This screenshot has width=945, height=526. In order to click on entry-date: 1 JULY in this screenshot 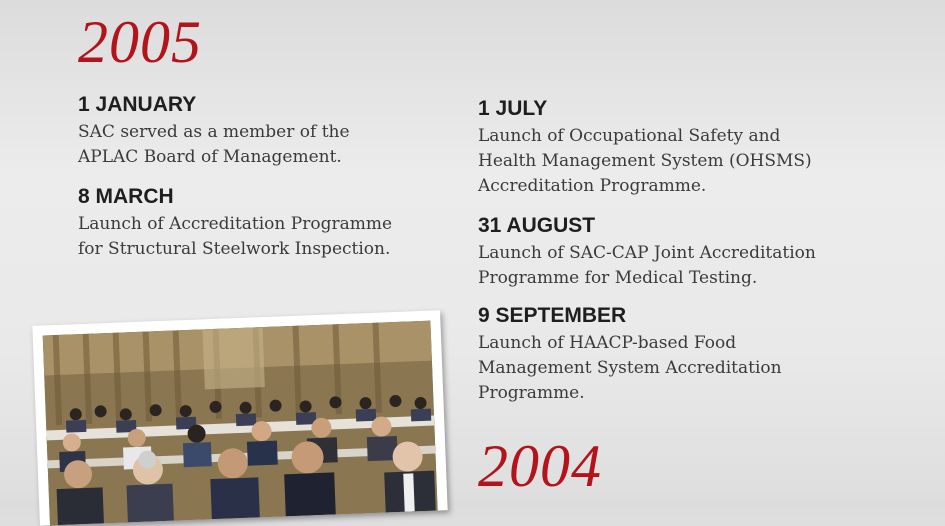, I will do `click(513, 108)`.